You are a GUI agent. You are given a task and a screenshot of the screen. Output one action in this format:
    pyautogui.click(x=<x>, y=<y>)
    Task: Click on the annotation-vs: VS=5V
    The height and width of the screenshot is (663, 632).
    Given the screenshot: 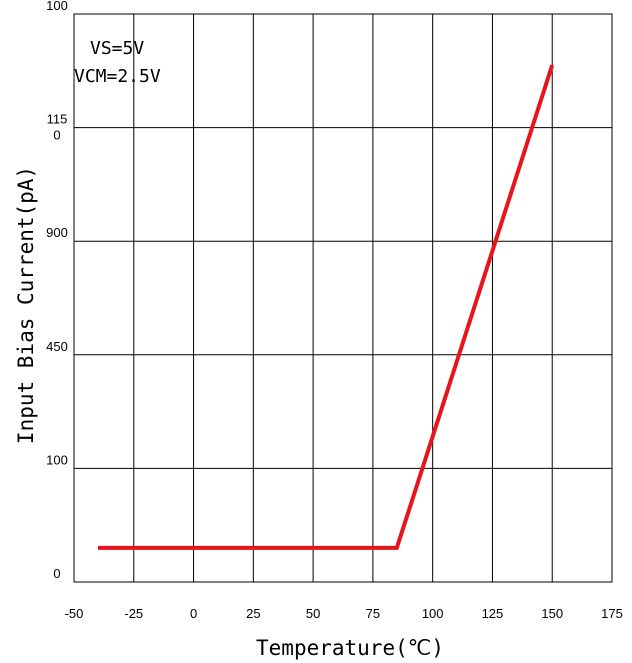 What is the action you would take?
    pyautogui.click(x=117, y=48)
    